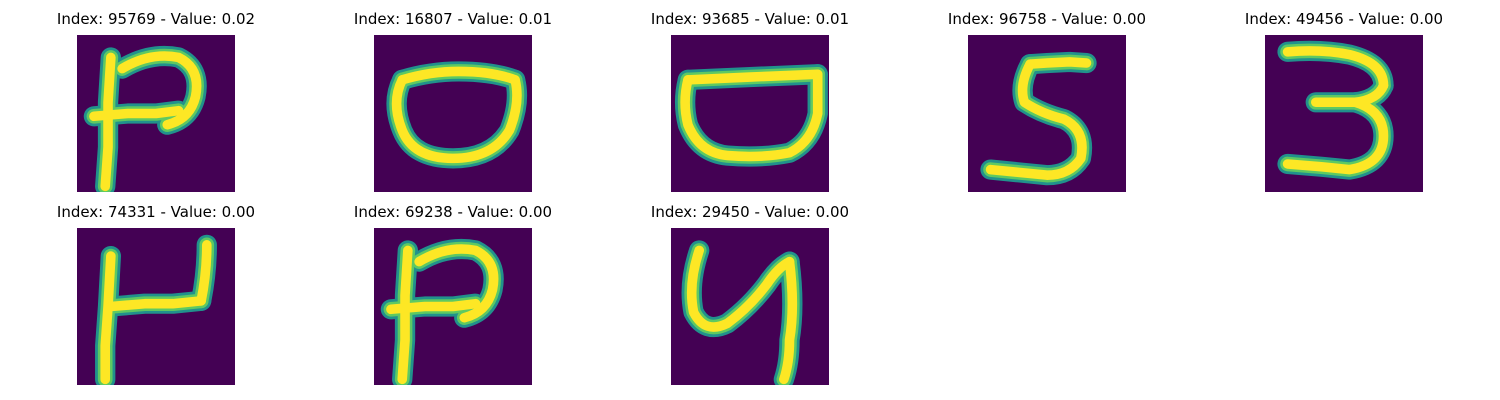 This screenshot has height=400, width=1500. I want to click on image-panel: Index: 16807 - Value: 0.01, so click(453, 106).